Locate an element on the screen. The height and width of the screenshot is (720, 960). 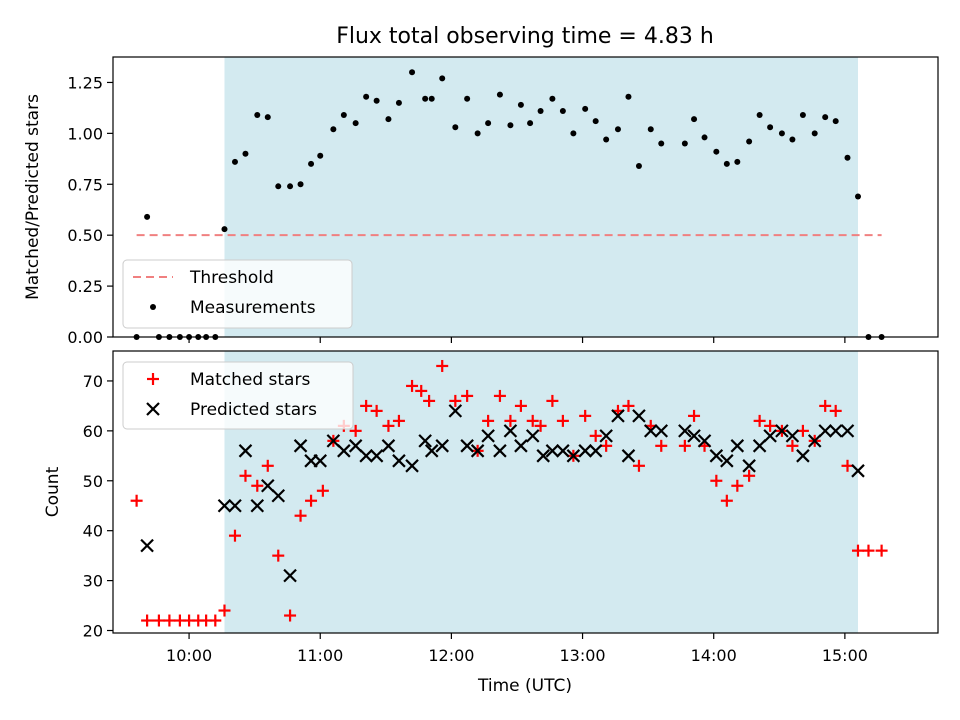
x-tick-label: 12:00 is located at coordinates (451, 655).